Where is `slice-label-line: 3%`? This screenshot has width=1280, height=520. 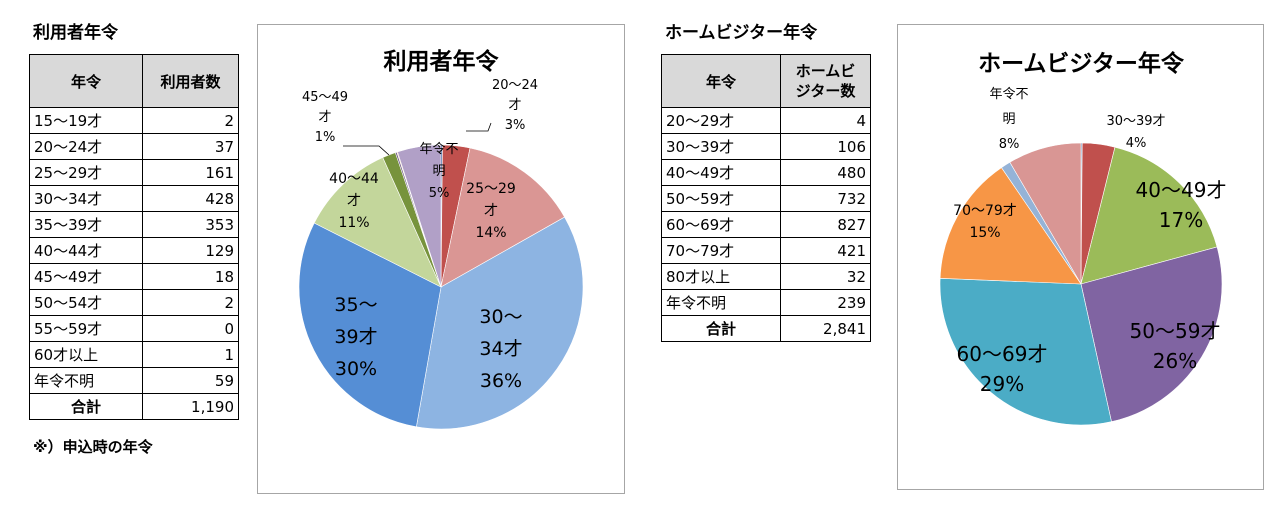 slice-label-line: 3% is located at coordinates (515, 125).